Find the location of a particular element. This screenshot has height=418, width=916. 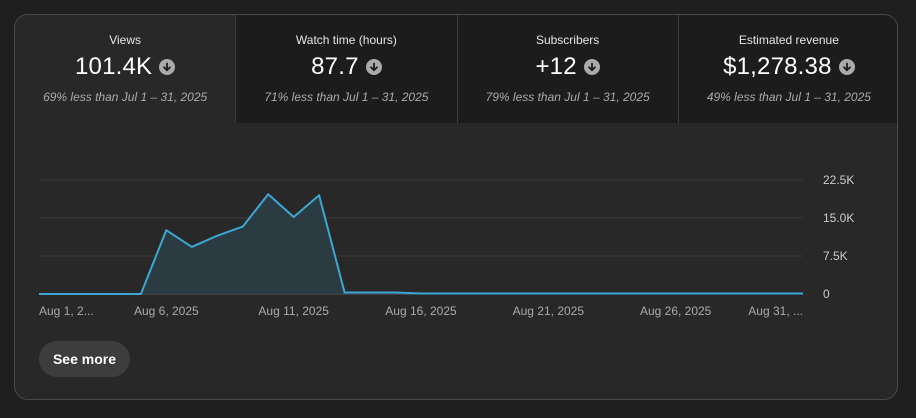

y-tick-label: 0 is located at coordinates (826, 294).